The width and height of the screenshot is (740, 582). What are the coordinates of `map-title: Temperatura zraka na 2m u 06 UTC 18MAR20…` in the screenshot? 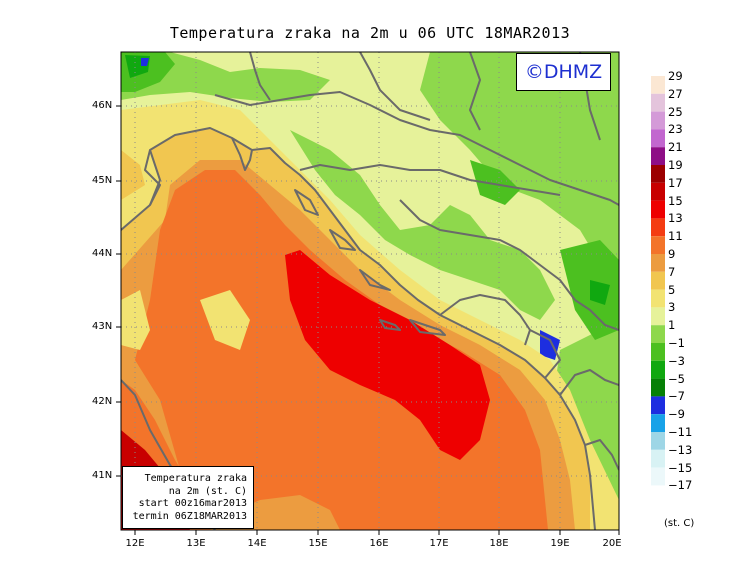 It's located at (370, 33).